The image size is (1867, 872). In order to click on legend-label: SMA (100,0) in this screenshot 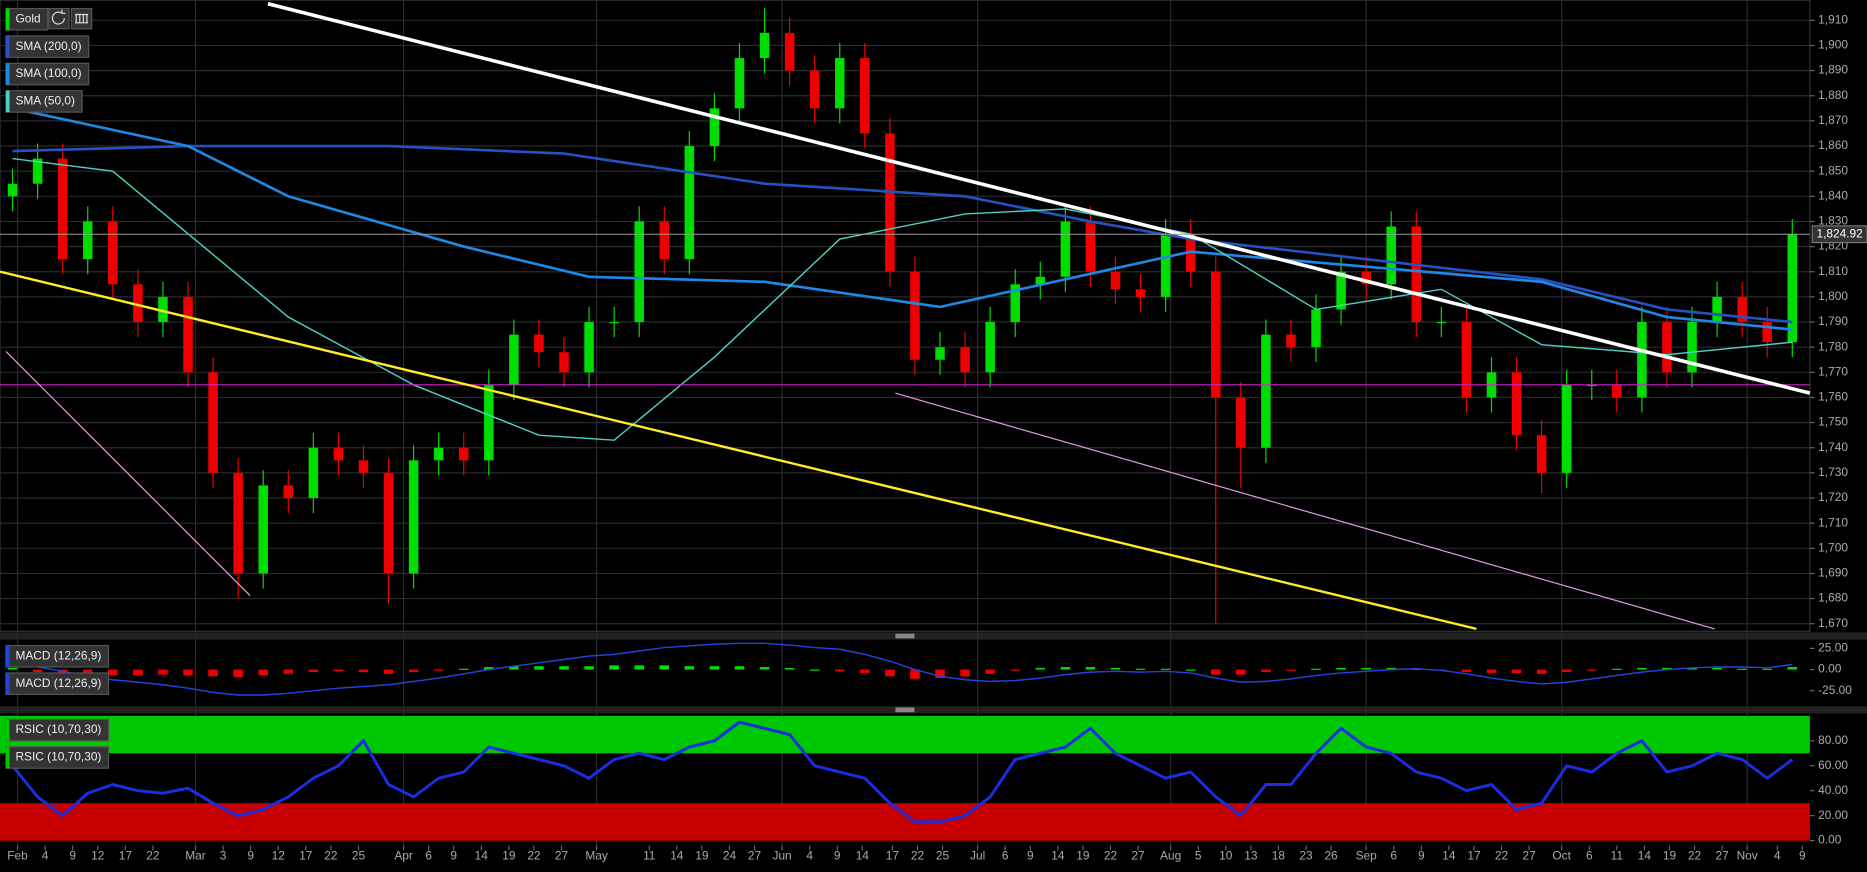, I will do `click(48, 73)`.